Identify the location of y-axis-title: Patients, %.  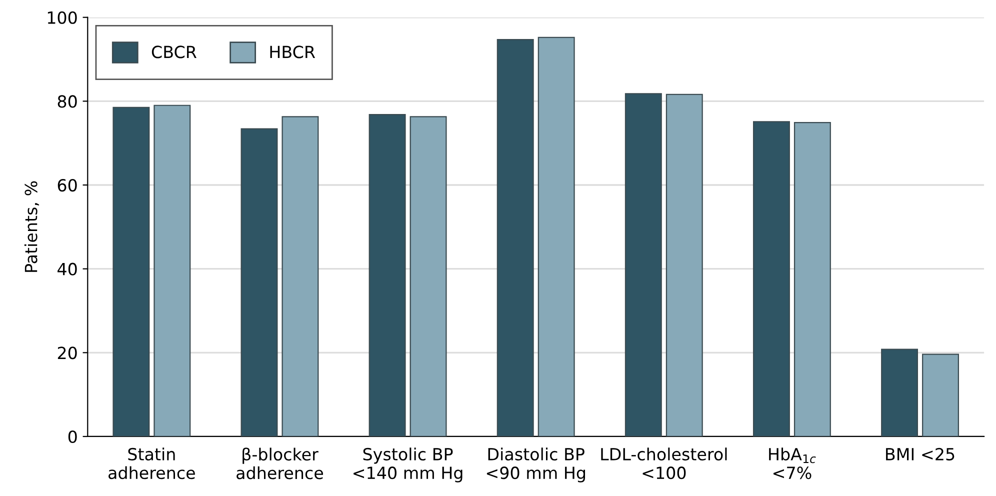
(32, 226).